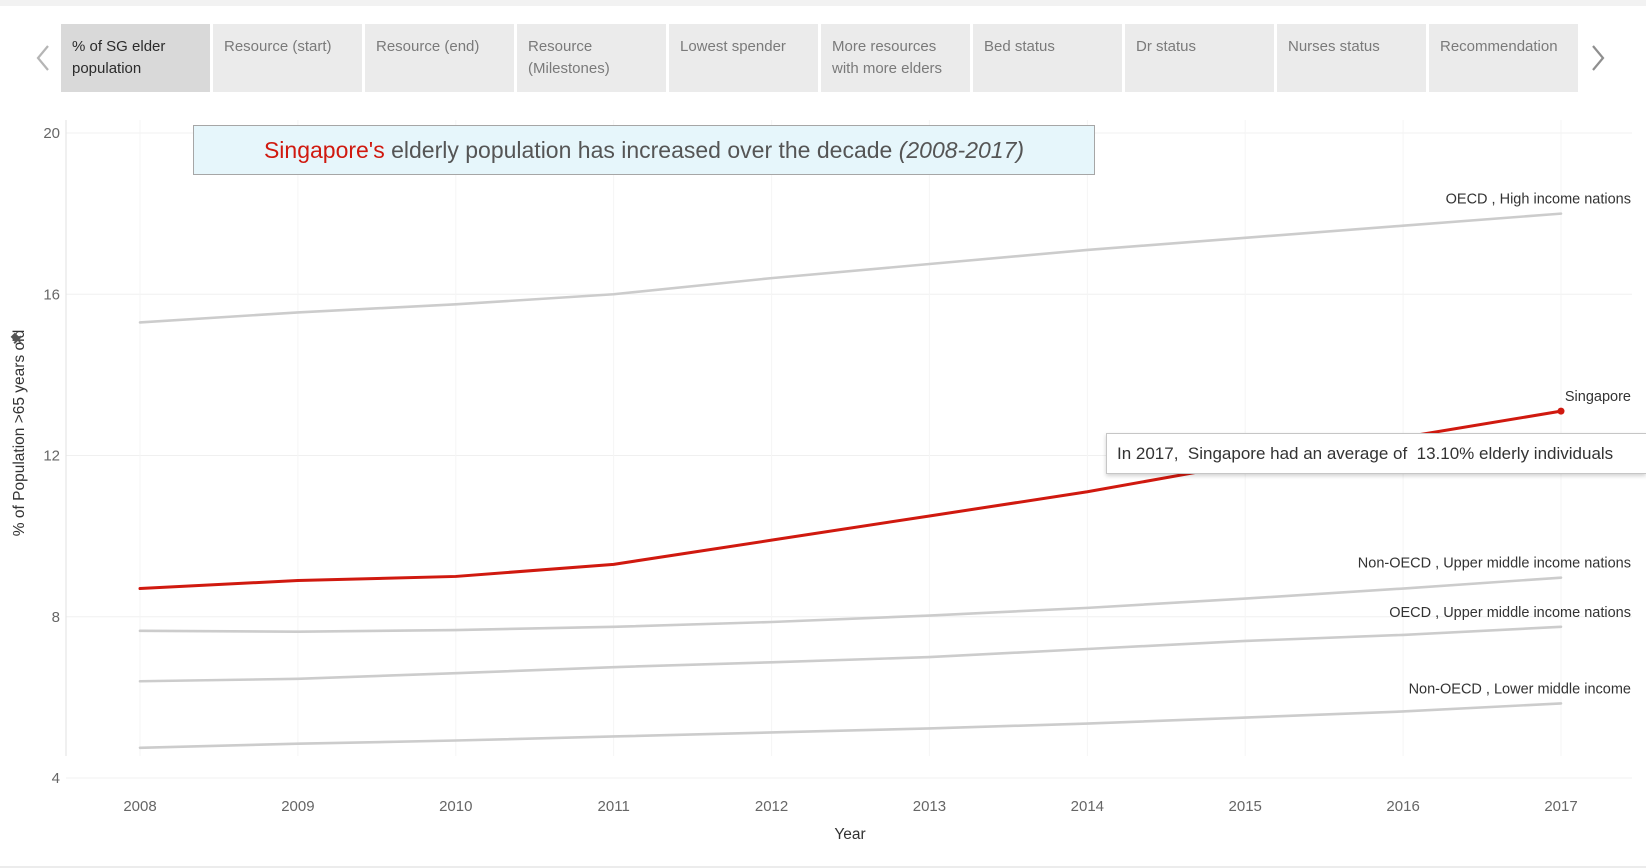  What do you see at coordinates (1520, 689) in the screenshot?
I see `series-label: Non-OECD , Lower middle income` at bounding box center [1520, 689].